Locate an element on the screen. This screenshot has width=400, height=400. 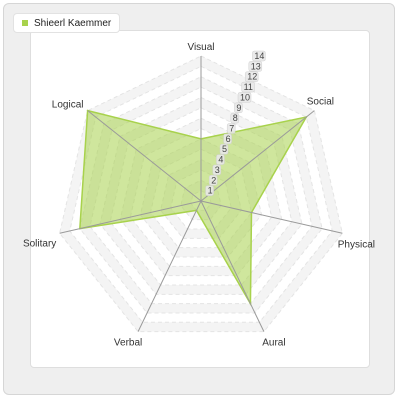
axis-label-logical: Logical is located at coordinates (68, 105).